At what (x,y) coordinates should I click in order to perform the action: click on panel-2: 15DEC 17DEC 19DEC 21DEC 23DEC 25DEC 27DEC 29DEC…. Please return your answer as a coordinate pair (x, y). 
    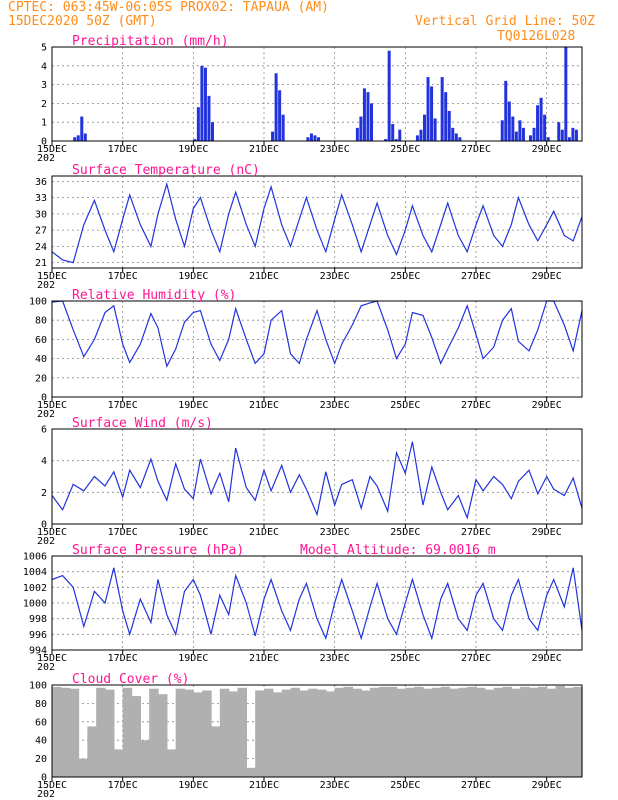
    Looking at the image, I should click on (306, 354).